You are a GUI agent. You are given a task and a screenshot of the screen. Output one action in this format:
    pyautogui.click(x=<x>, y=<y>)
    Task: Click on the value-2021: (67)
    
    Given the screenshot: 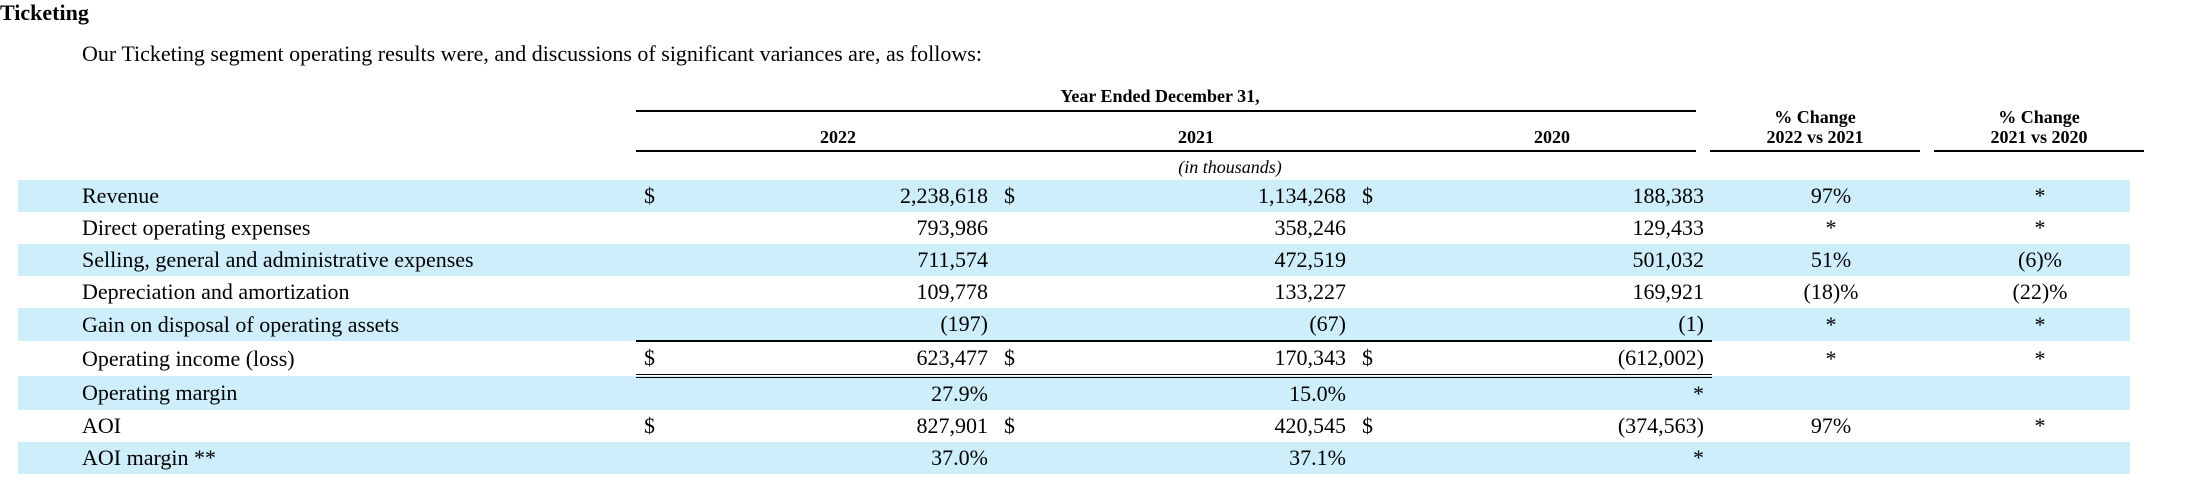 What is the action you would take?
    pyautogui.click(x=1205, y=325)
    